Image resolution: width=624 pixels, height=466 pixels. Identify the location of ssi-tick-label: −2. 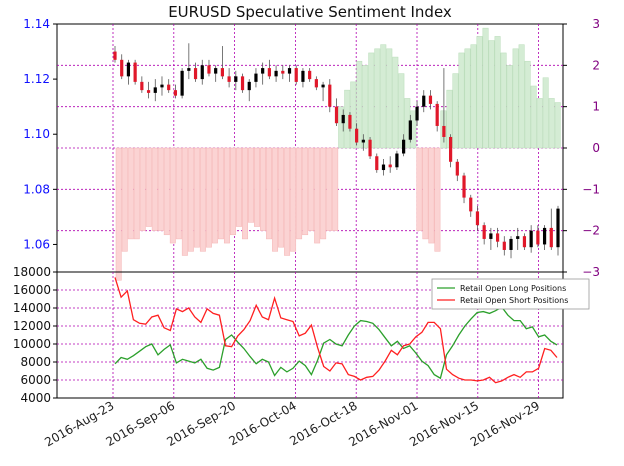
(591, 231).